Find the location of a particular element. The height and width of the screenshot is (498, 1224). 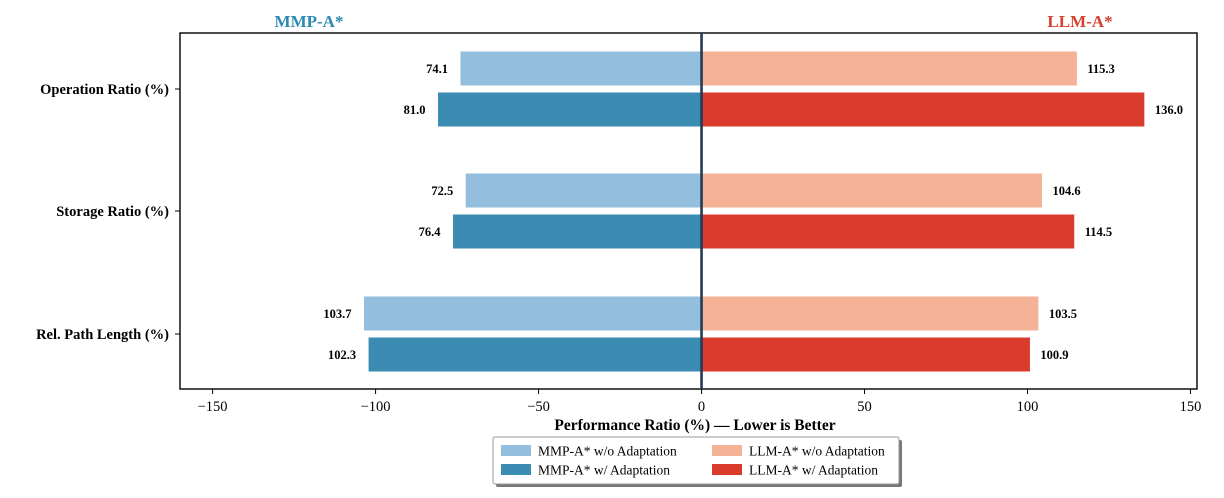

data-label: 81.0 is located at coordinates (415, 110).